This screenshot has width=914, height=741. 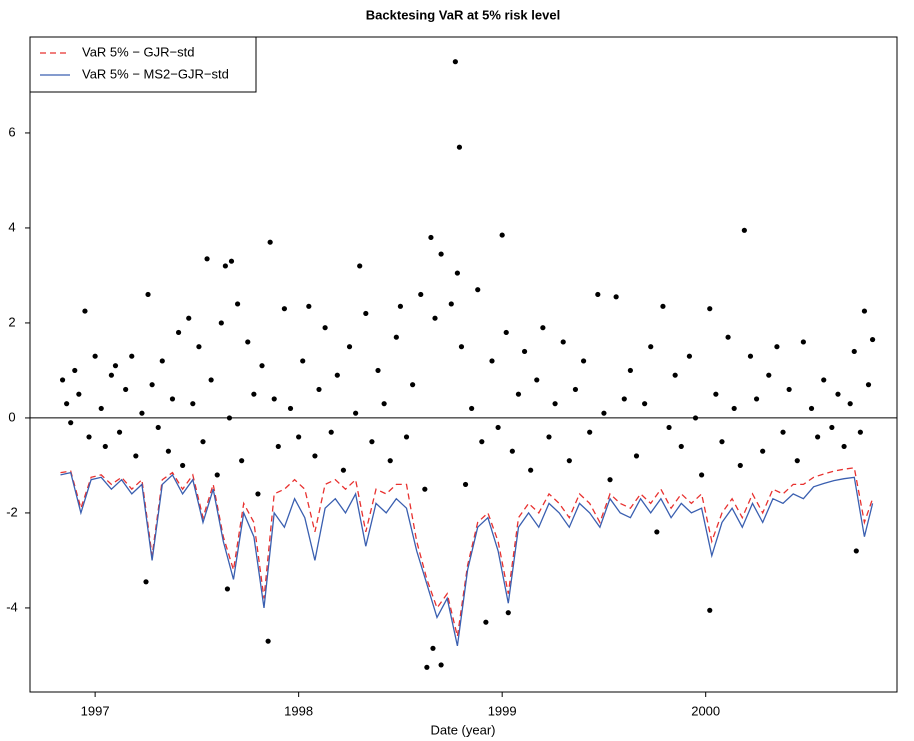 I want to click on x-axis-label: Date (year), so click(x=462, y=729).